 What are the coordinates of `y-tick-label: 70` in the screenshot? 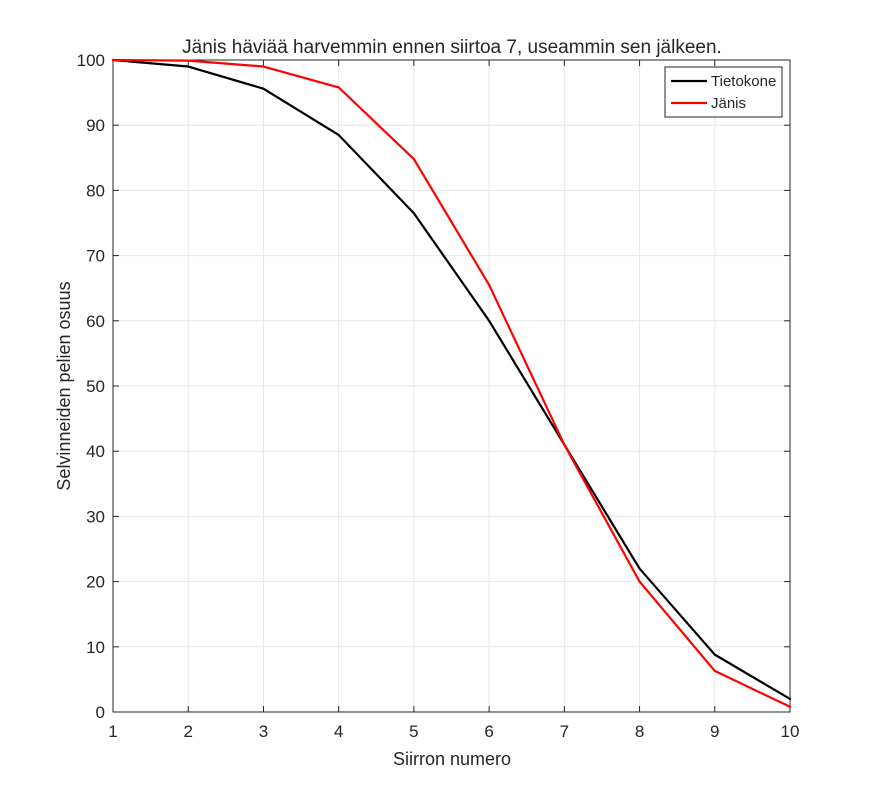 It's located at (95, 256).